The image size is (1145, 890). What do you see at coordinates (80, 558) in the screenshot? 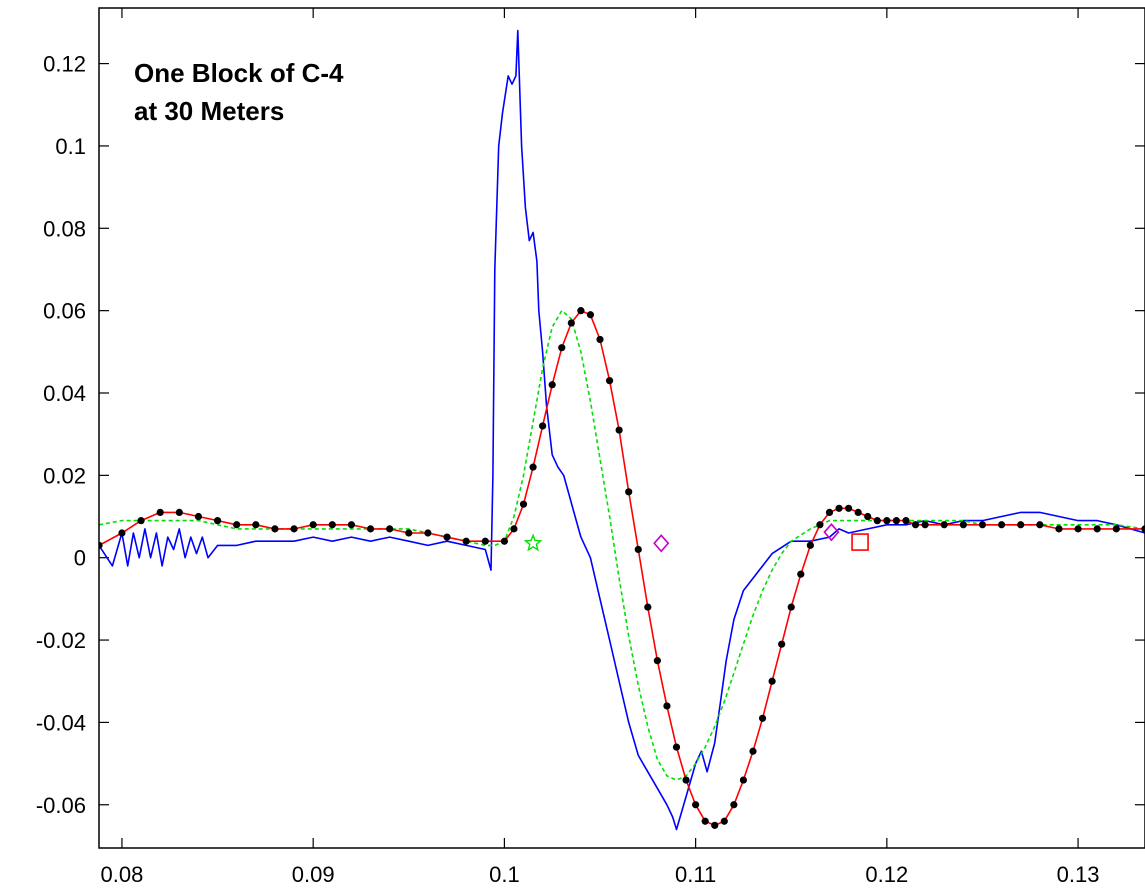
I see `y-tick-label: 0` at bounding box center [80, 558].